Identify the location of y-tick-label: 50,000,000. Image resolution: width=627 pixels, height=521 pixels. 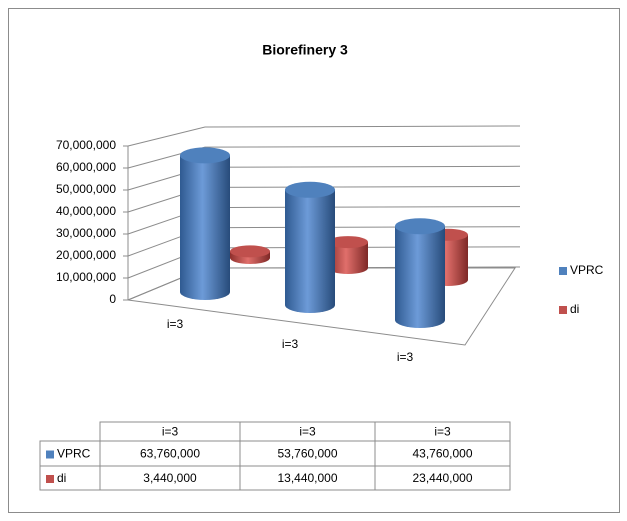
(86, 189).